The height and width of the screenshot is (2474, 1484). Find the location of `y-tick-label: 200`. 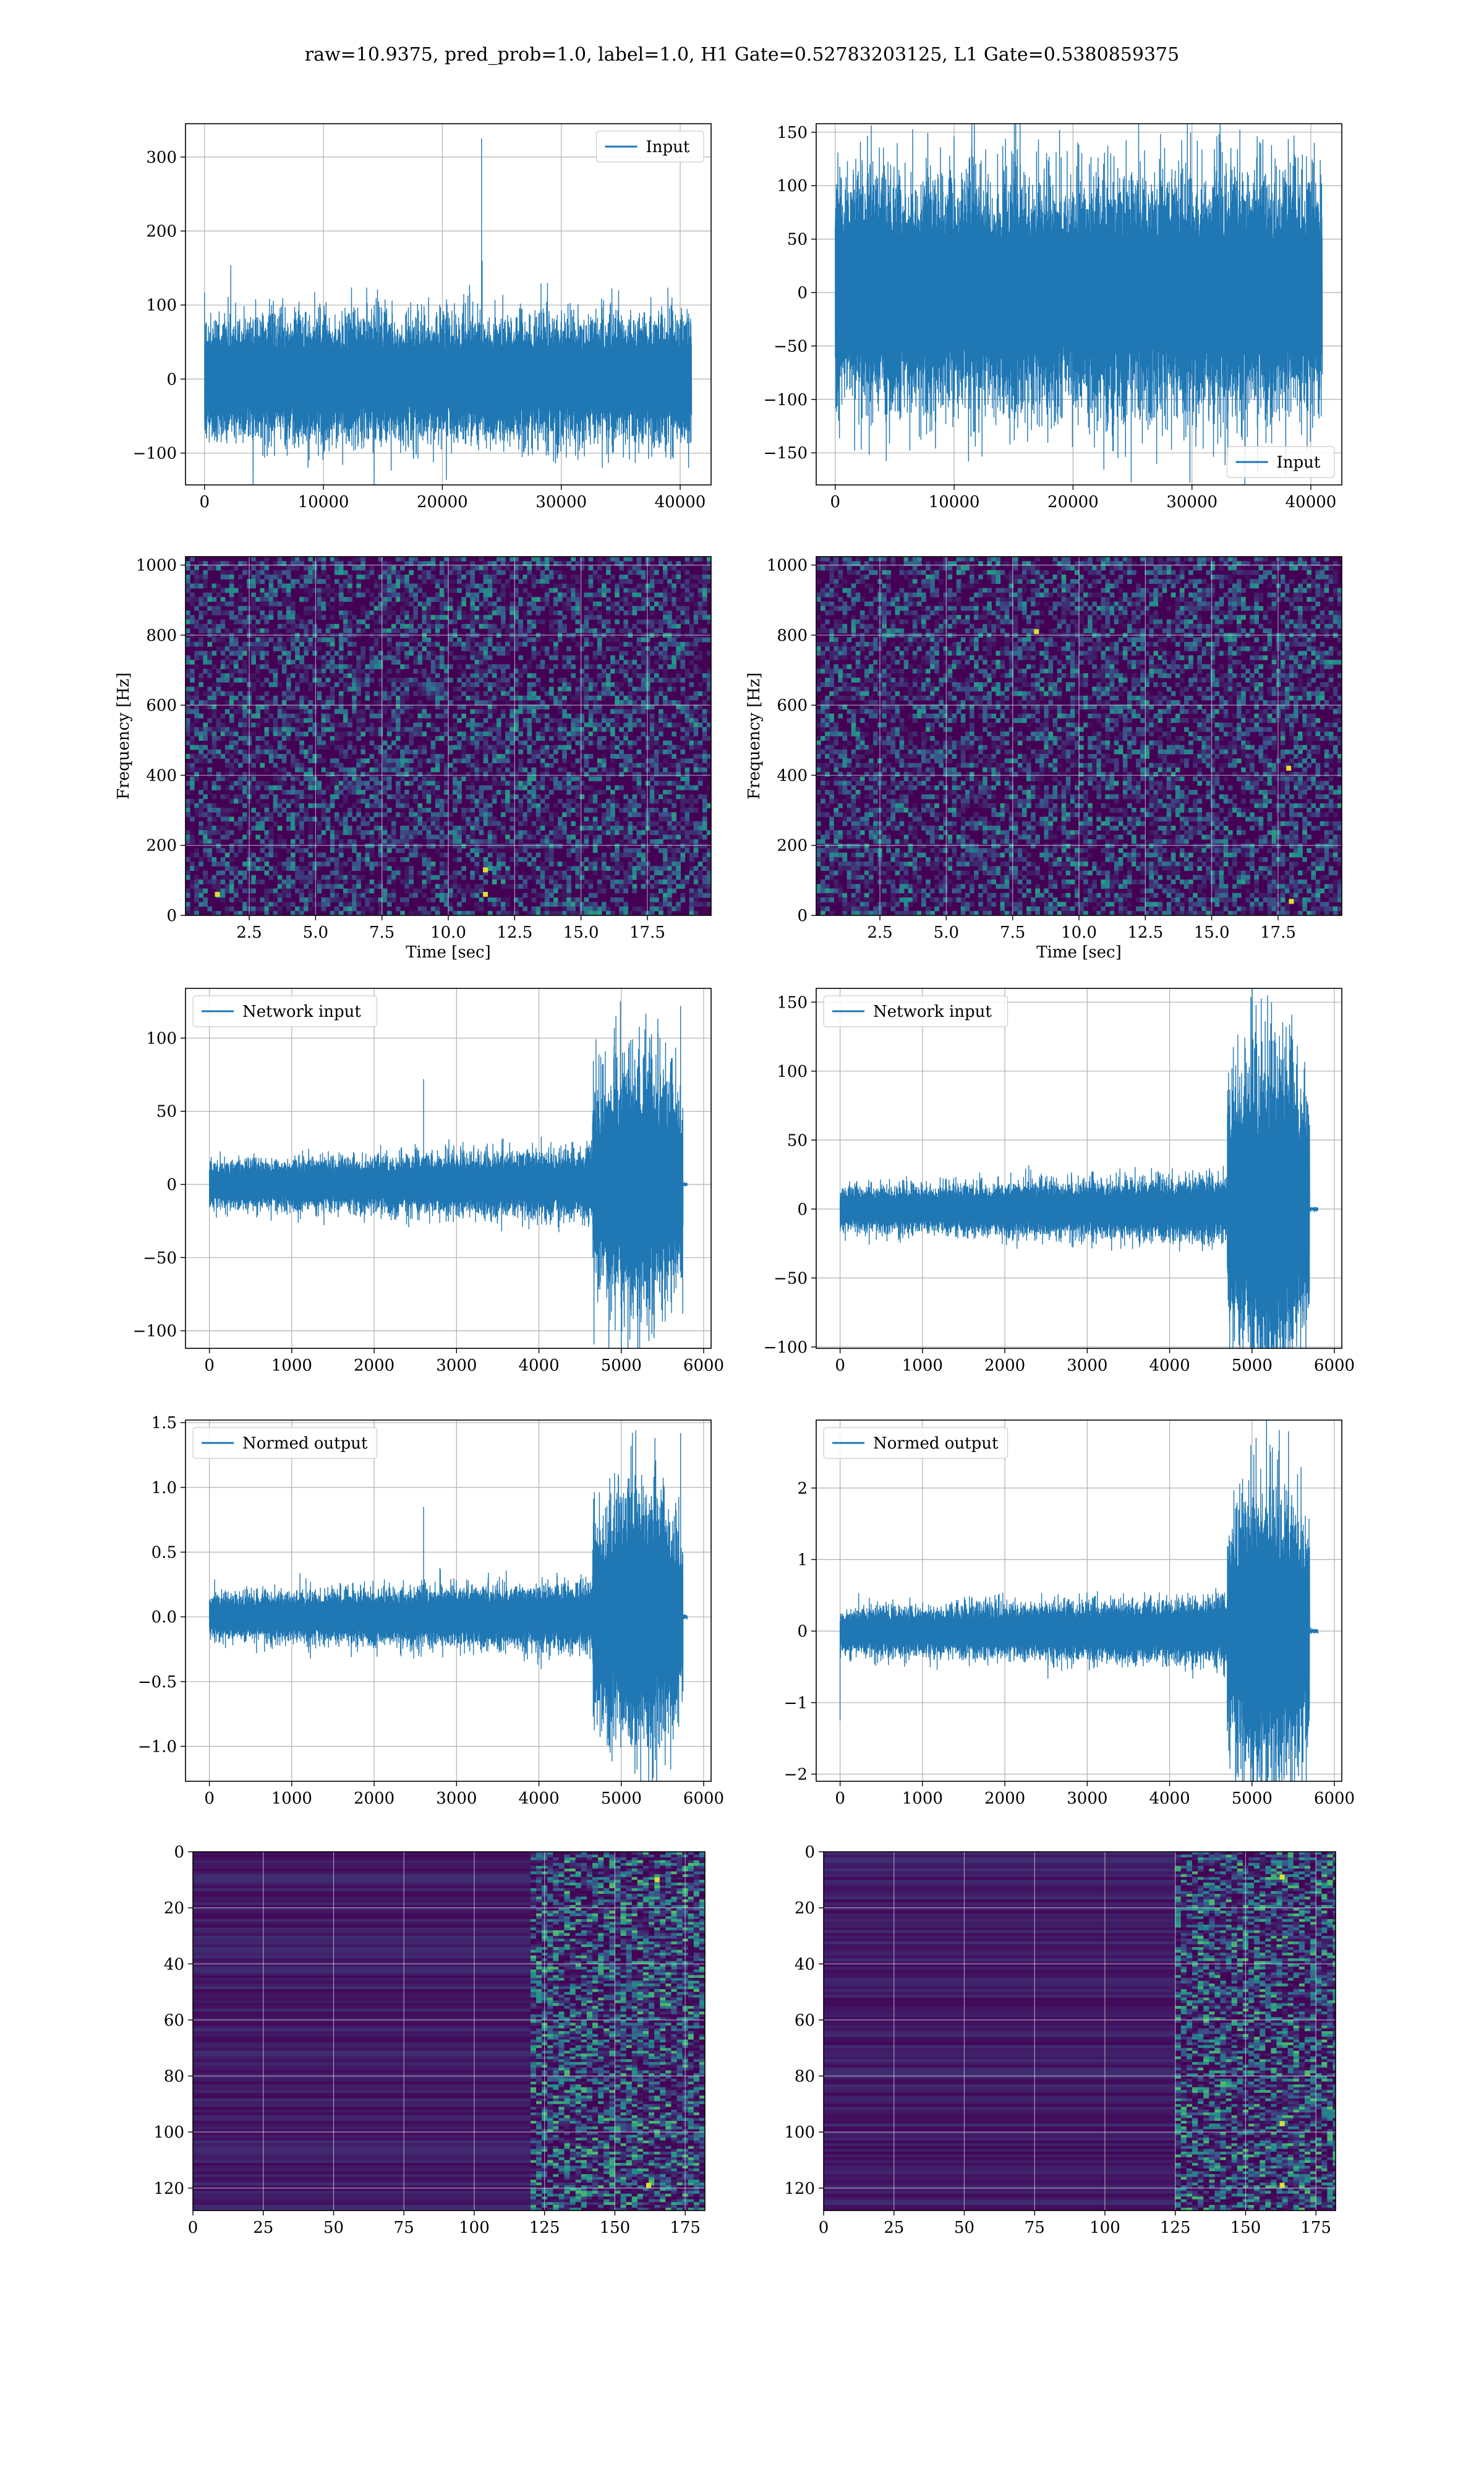

y-tick-label: 200 is located at coordinates (161, 232).